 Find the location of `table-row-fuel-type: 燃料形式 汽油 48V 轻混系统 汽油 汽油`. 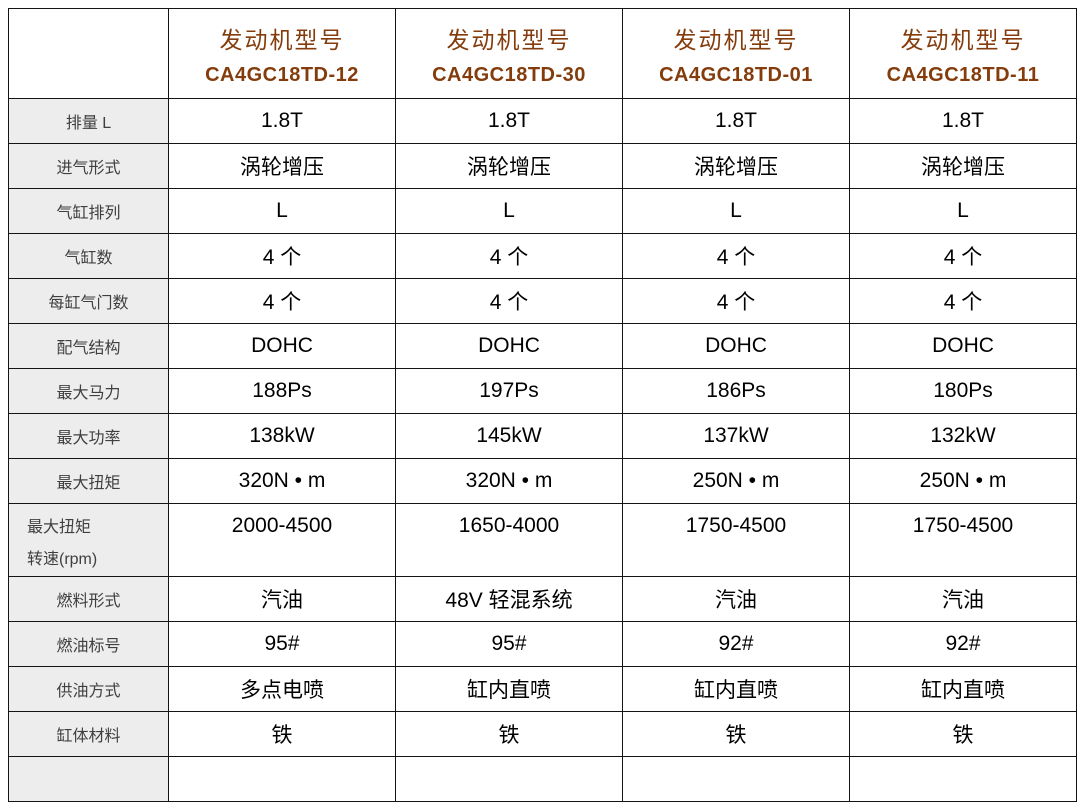

table-row-fuel-type: 燃料形式 汽油 48V 轻混系统 汽油 汽油 is located at coordinates (542, 599).